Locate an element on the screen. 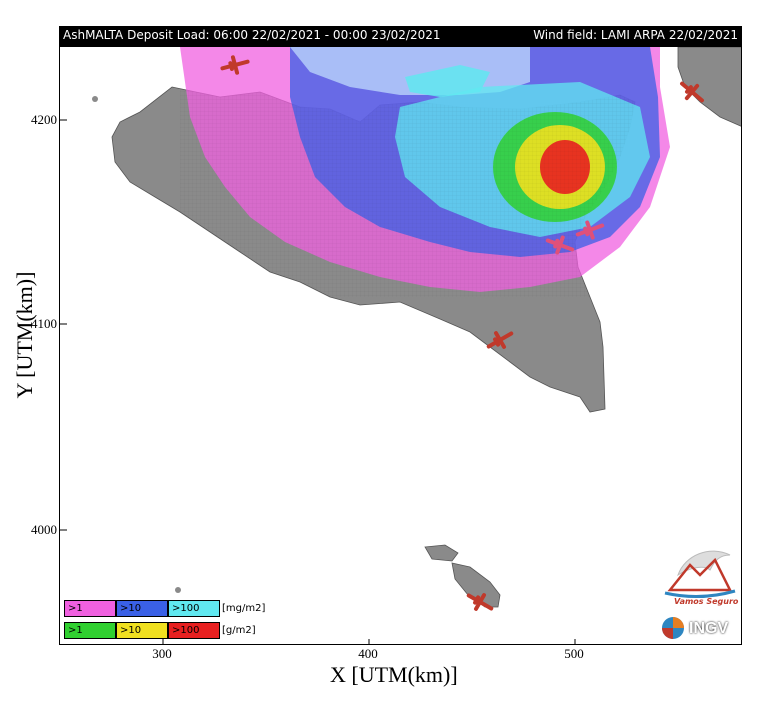 Image resolution: width=767 pixels, height=704 pixels. legend-g: >1 >10 >100 is located at coordinates (142, 630).